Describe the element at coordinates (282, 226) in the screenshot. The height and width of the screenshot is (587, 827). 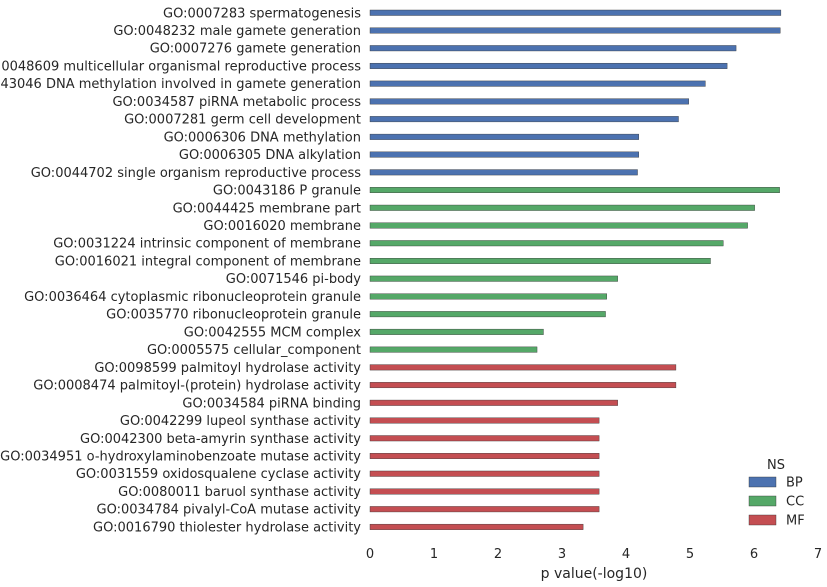
I see `category-label: GO:0016020 membrane` at that location.